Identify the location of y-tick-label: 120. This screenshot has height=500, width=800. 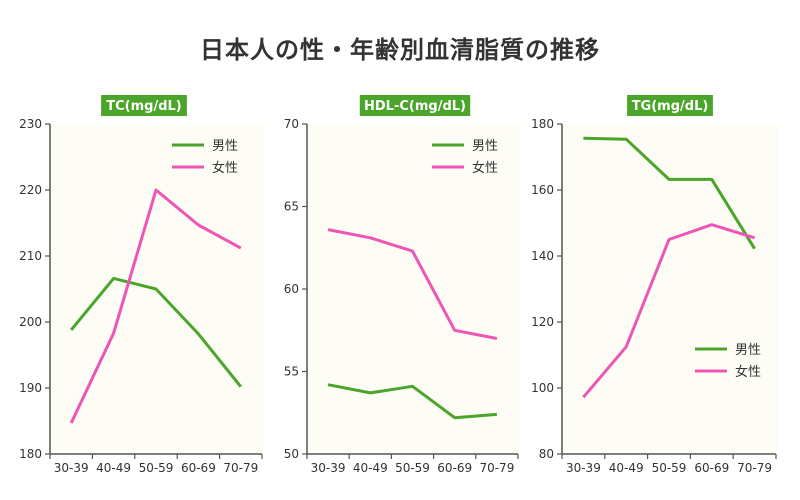
(542, 322).